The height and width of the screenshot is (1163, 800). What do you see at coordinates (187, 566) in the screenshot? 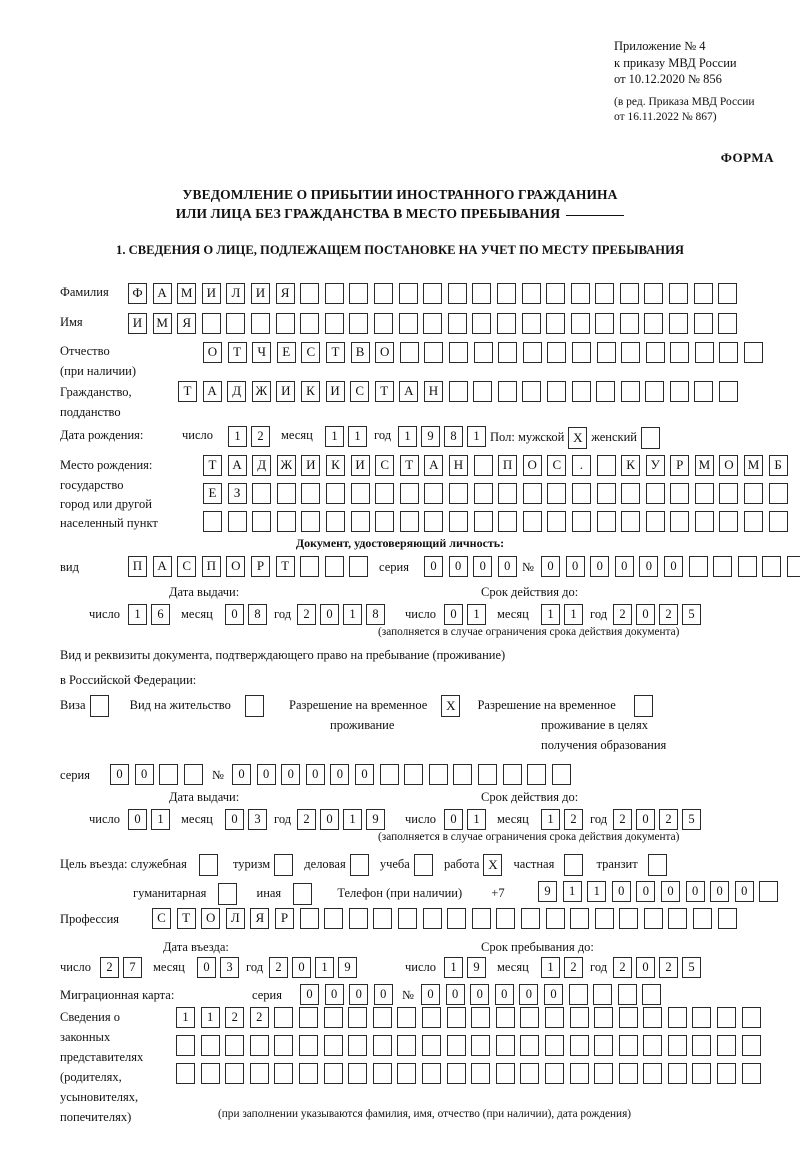
I see `char-cell: С` at bounding box center [187, 566].